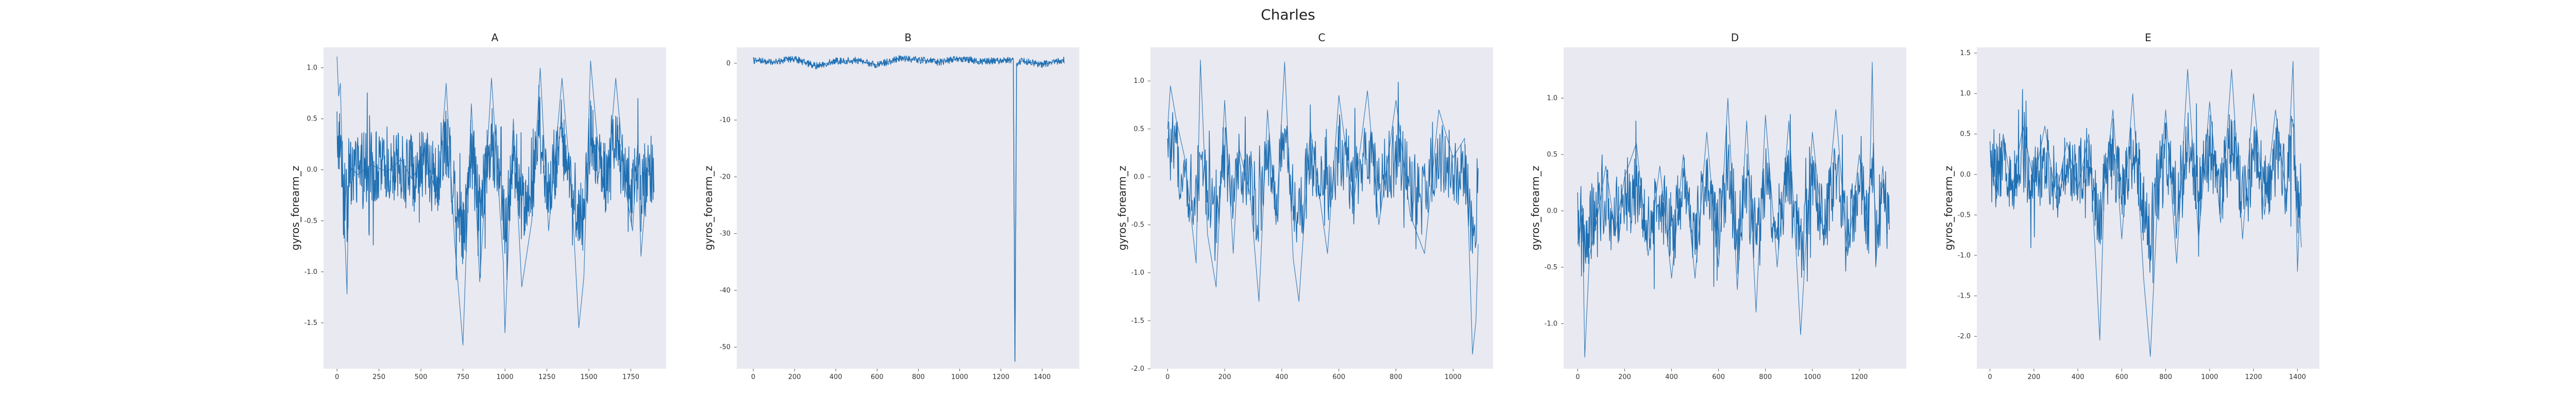  Describe the element at coordinates (1288, 14) in the screenshot. I see `figure-title: Charles` at that location.